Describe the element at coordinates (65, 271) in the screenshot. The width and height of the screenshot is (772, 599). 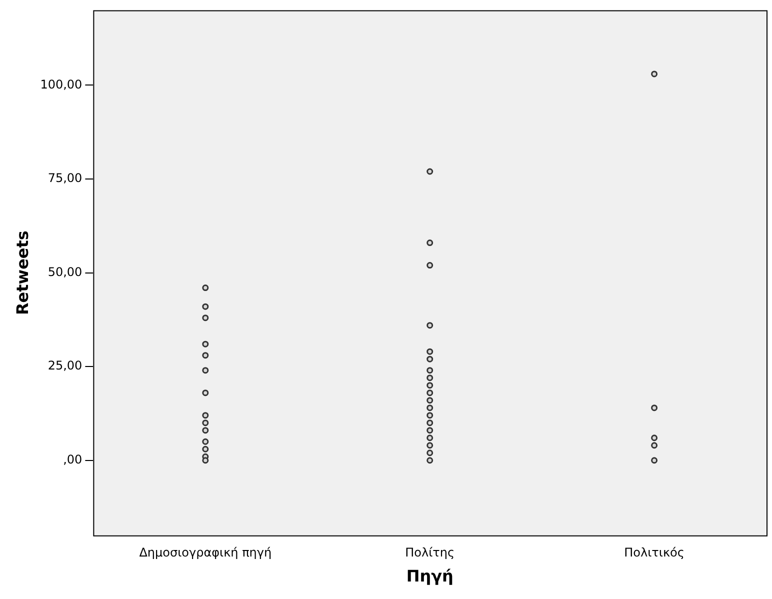
I see `y-tick-label: 50,00` at that location.